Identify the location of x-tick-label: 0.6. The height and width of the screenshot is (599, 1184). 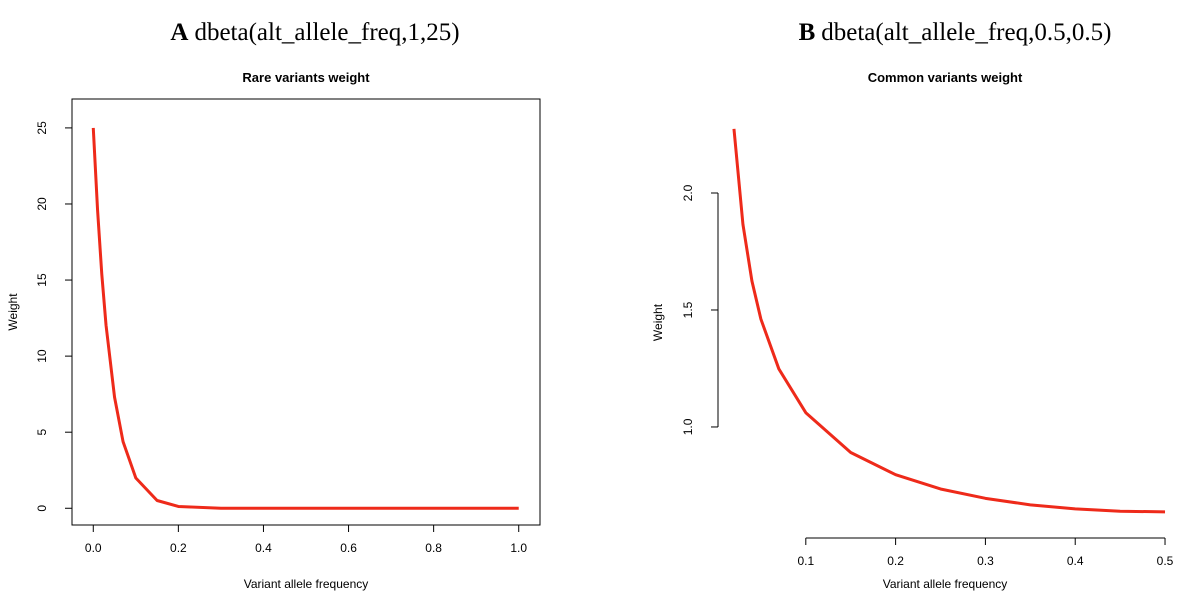
(348, 548).